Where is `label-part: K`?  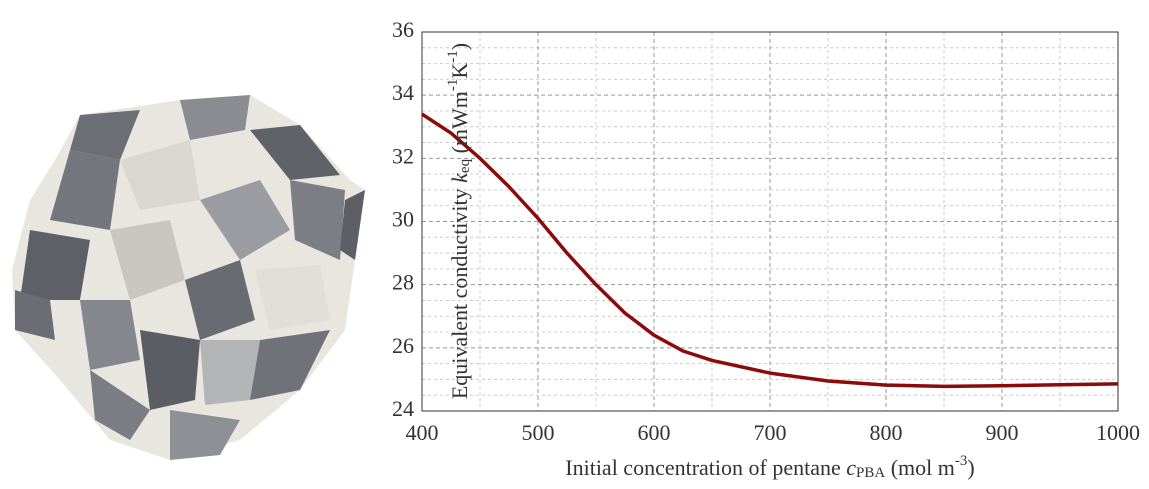 label-part: K is located at coordinates (459, 71).